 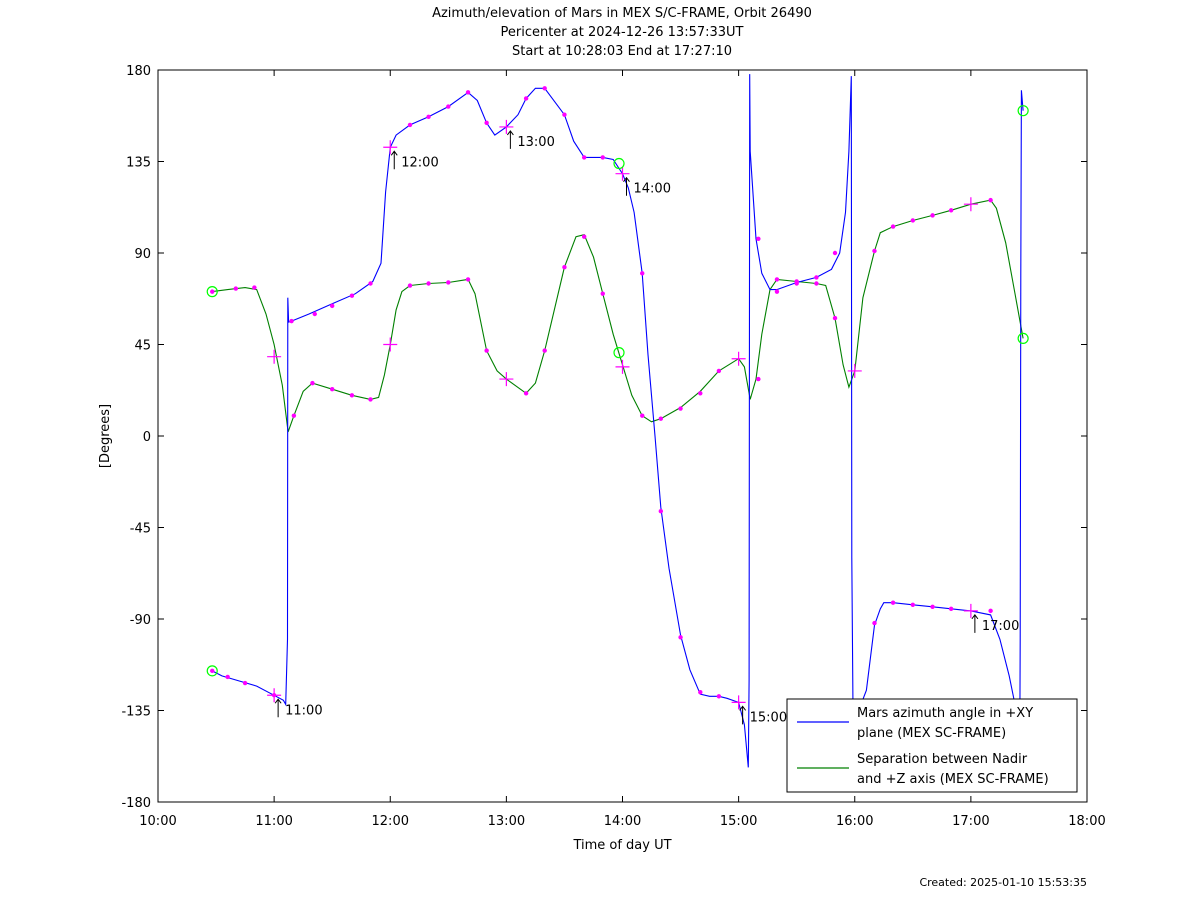 What do you see at coordinates (506, 821) in the screenshot?
I see `x-tick-label: 13:00` at bounding box center [506, 821].